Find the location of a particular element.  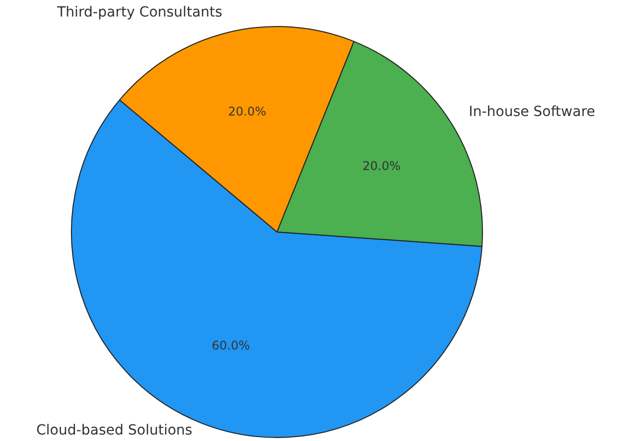

slice-label: In-house Software is located at coordinates (532, 112).